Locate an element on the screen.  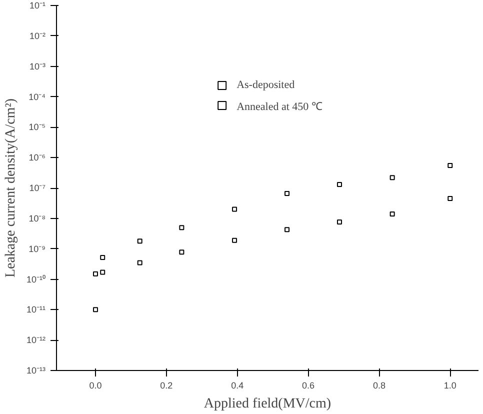
y-tick-label: 10⁻⁸ is located at coordinates (37, 218).